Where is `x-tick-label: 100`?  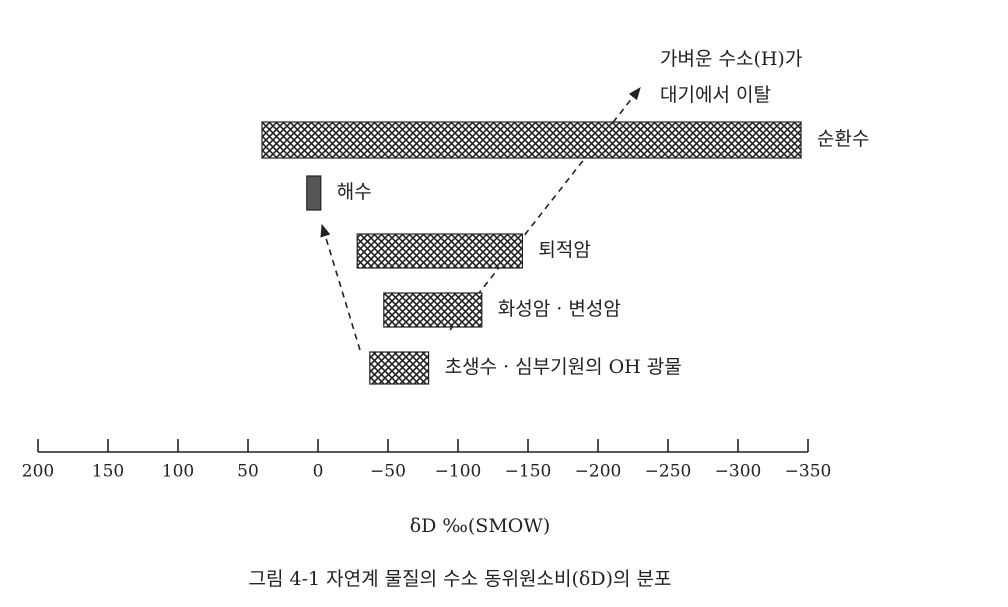 x-tick-label: 100 is located at coordinates (178, 472).